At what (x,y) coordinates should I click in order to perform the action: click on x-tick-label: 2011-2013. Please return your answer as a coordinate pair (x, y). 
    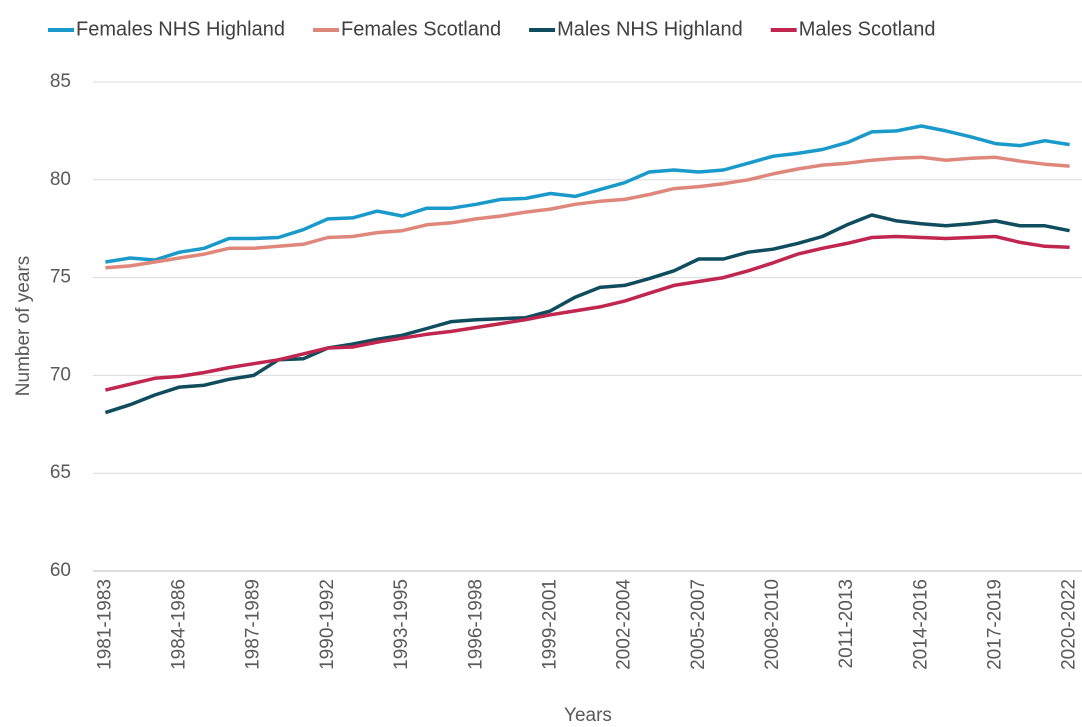
    Looking at the image, I should click on (846, 623).